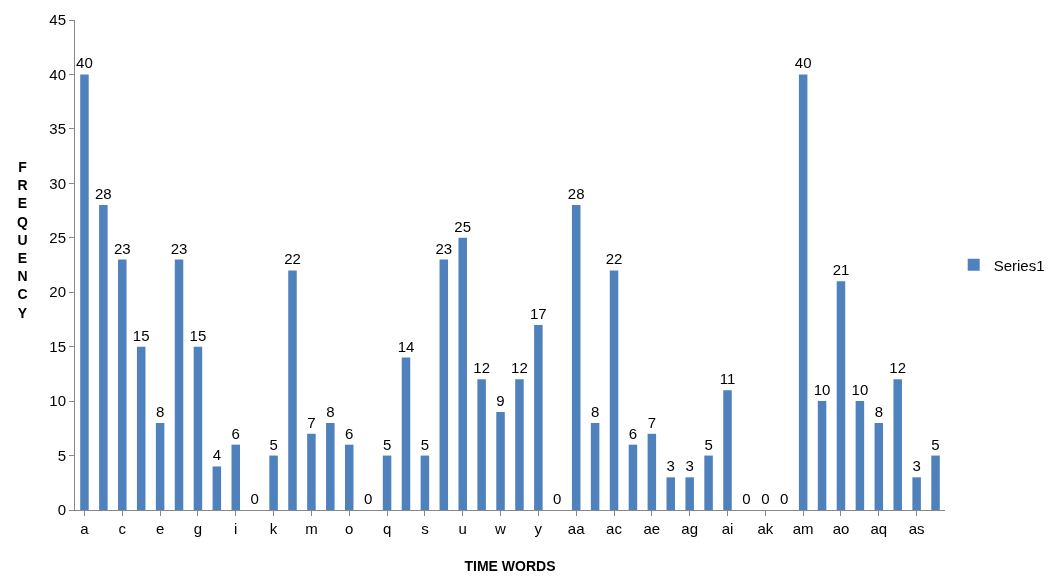 This screenshot has height=585, width=1062. What do you see at coordinates (160, 528) in the screenshot?
I see `x-tick-label: e` at bounding box center [160, 528].